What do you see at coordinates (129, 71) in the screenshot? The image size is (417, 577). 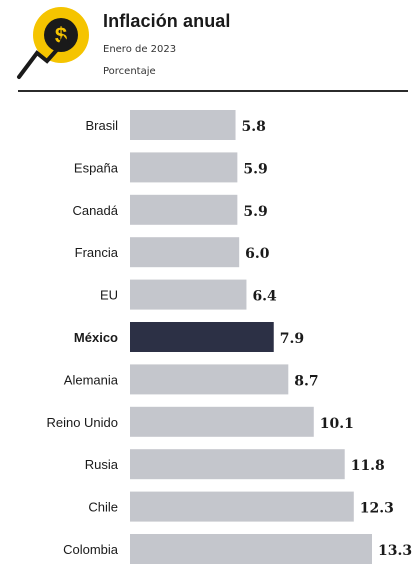 I see `chart-subtitle-unit: Porcentaje` at bounding box center [129, 71].